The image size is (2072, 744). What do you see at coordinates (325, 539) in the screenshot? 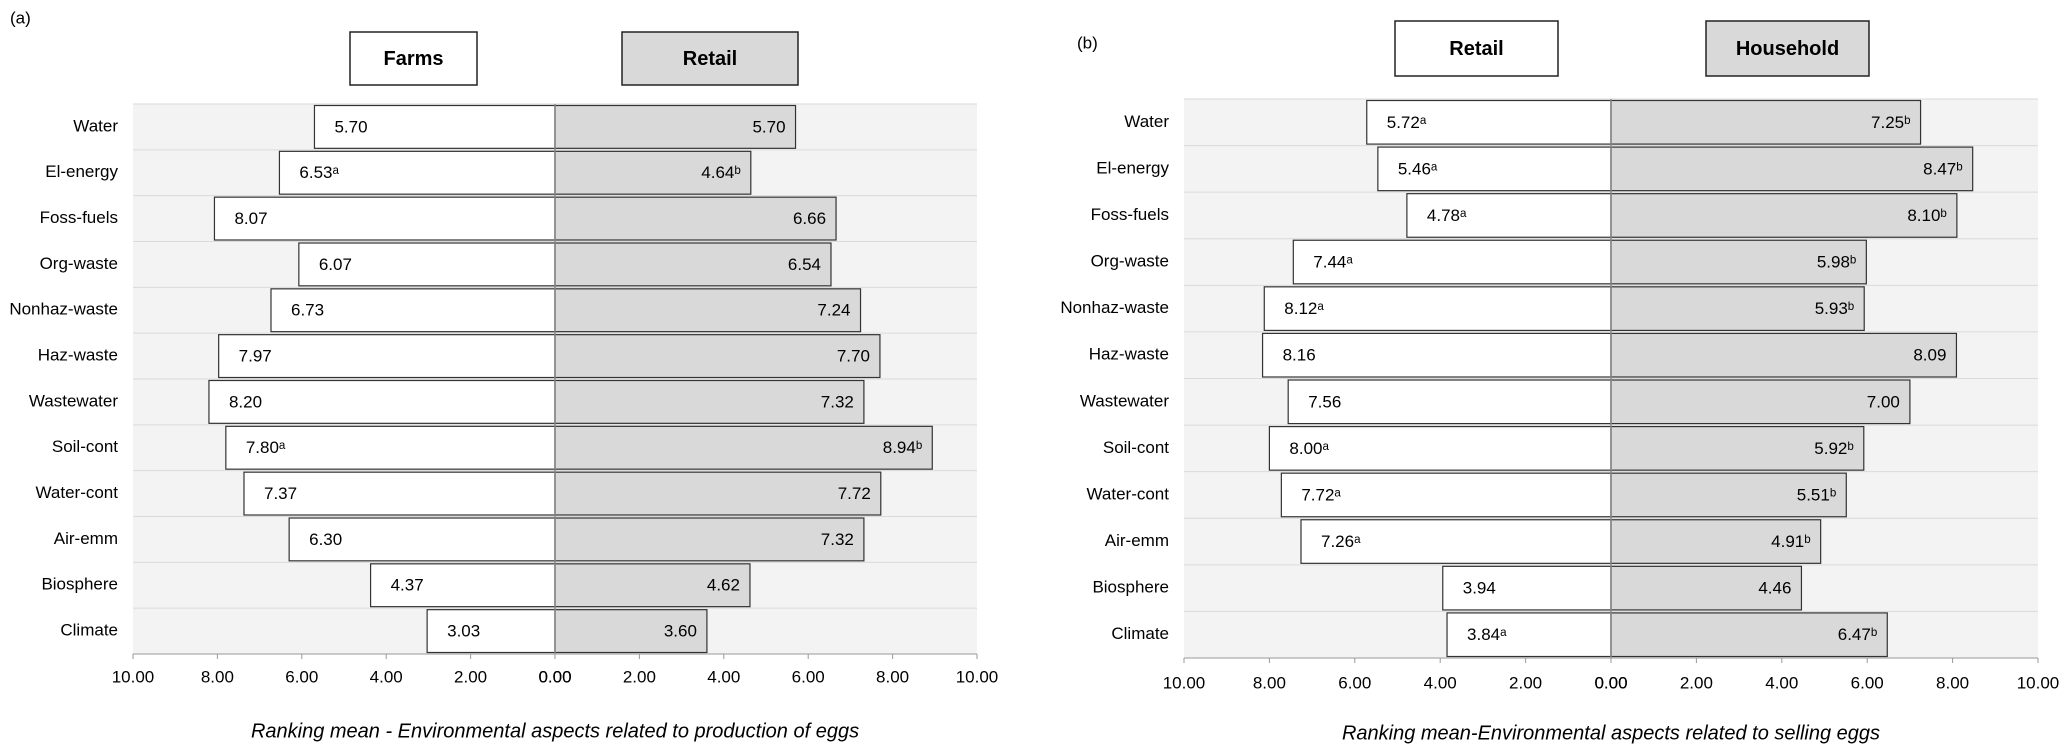
I see `value-label: 6.30` at bounding box center [325, 539].